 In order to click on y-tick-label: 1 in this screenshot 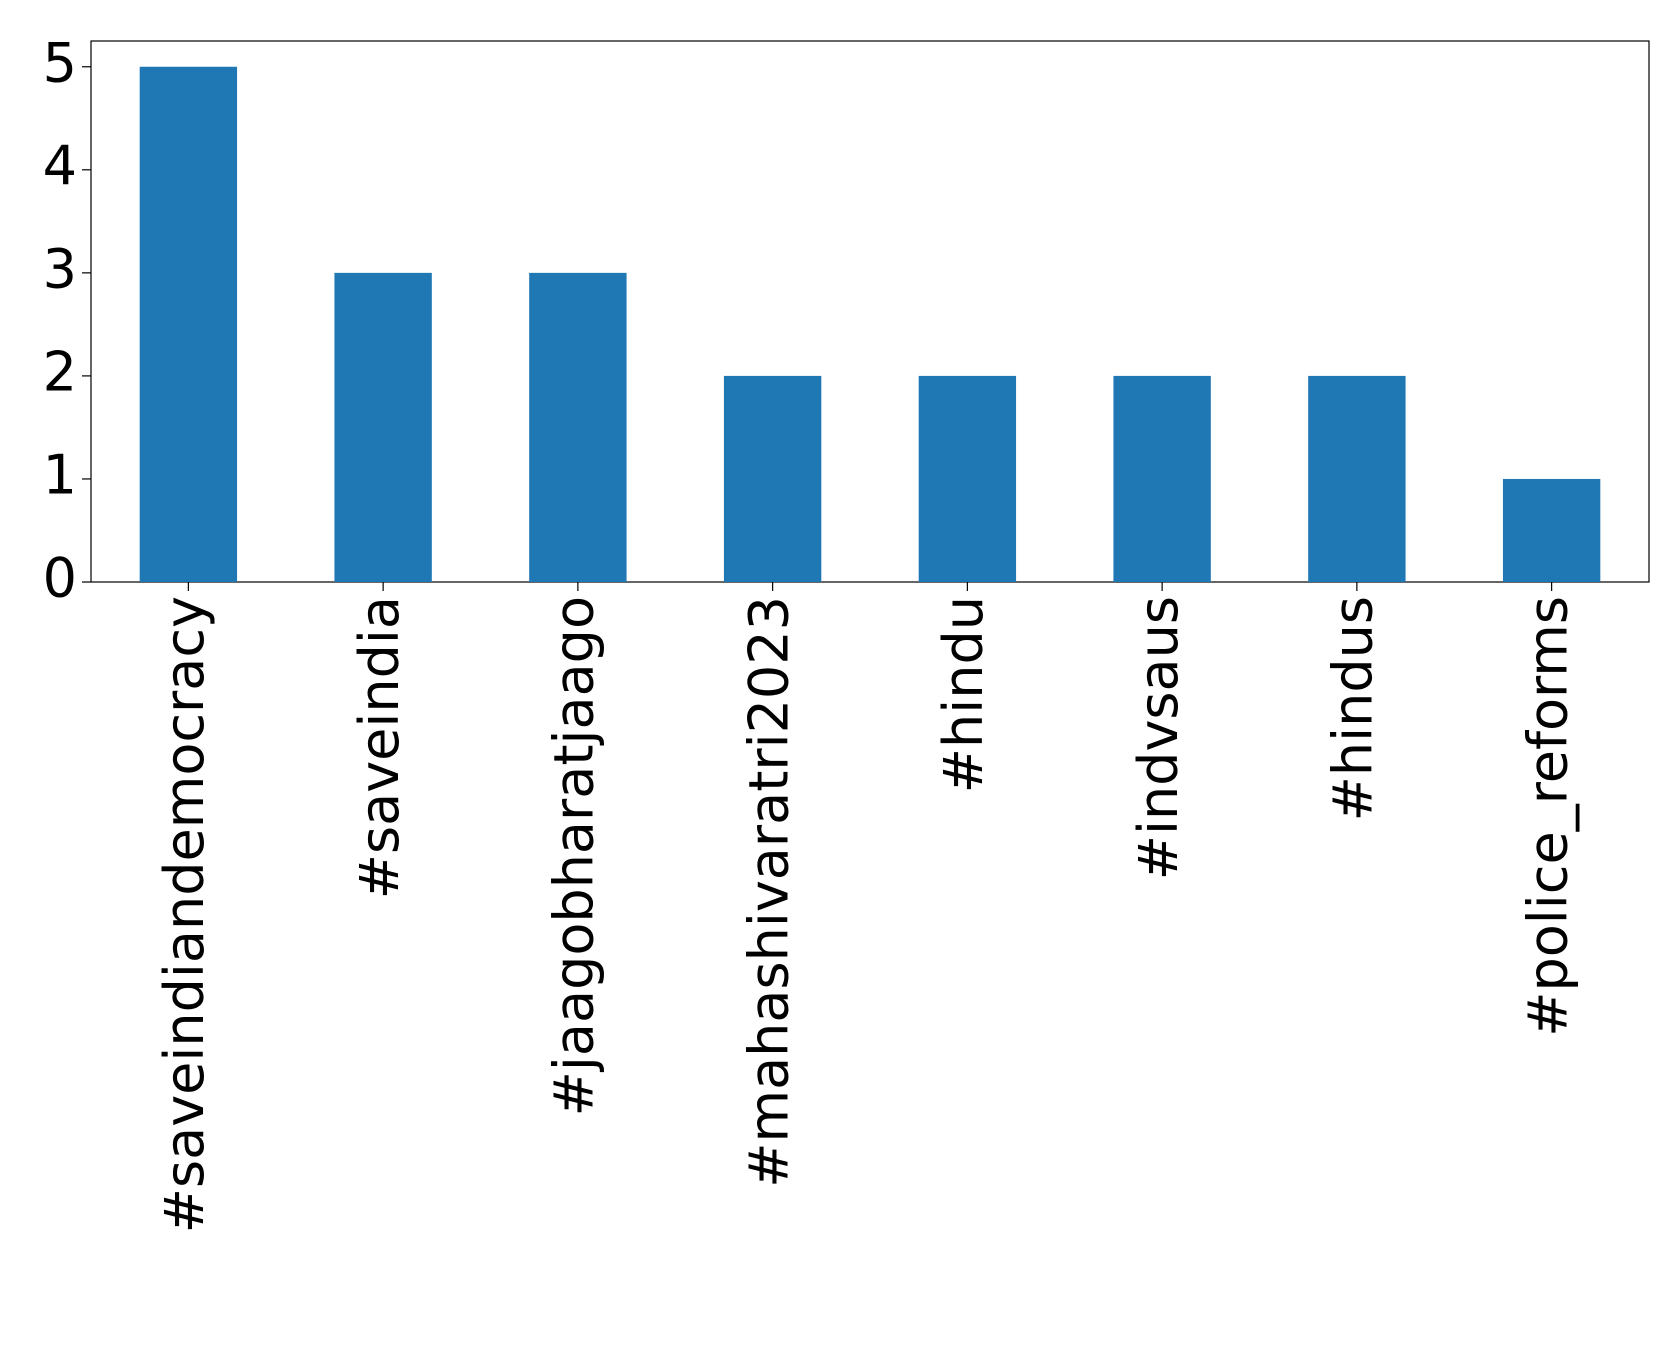, I will do `click(60, 475)`.